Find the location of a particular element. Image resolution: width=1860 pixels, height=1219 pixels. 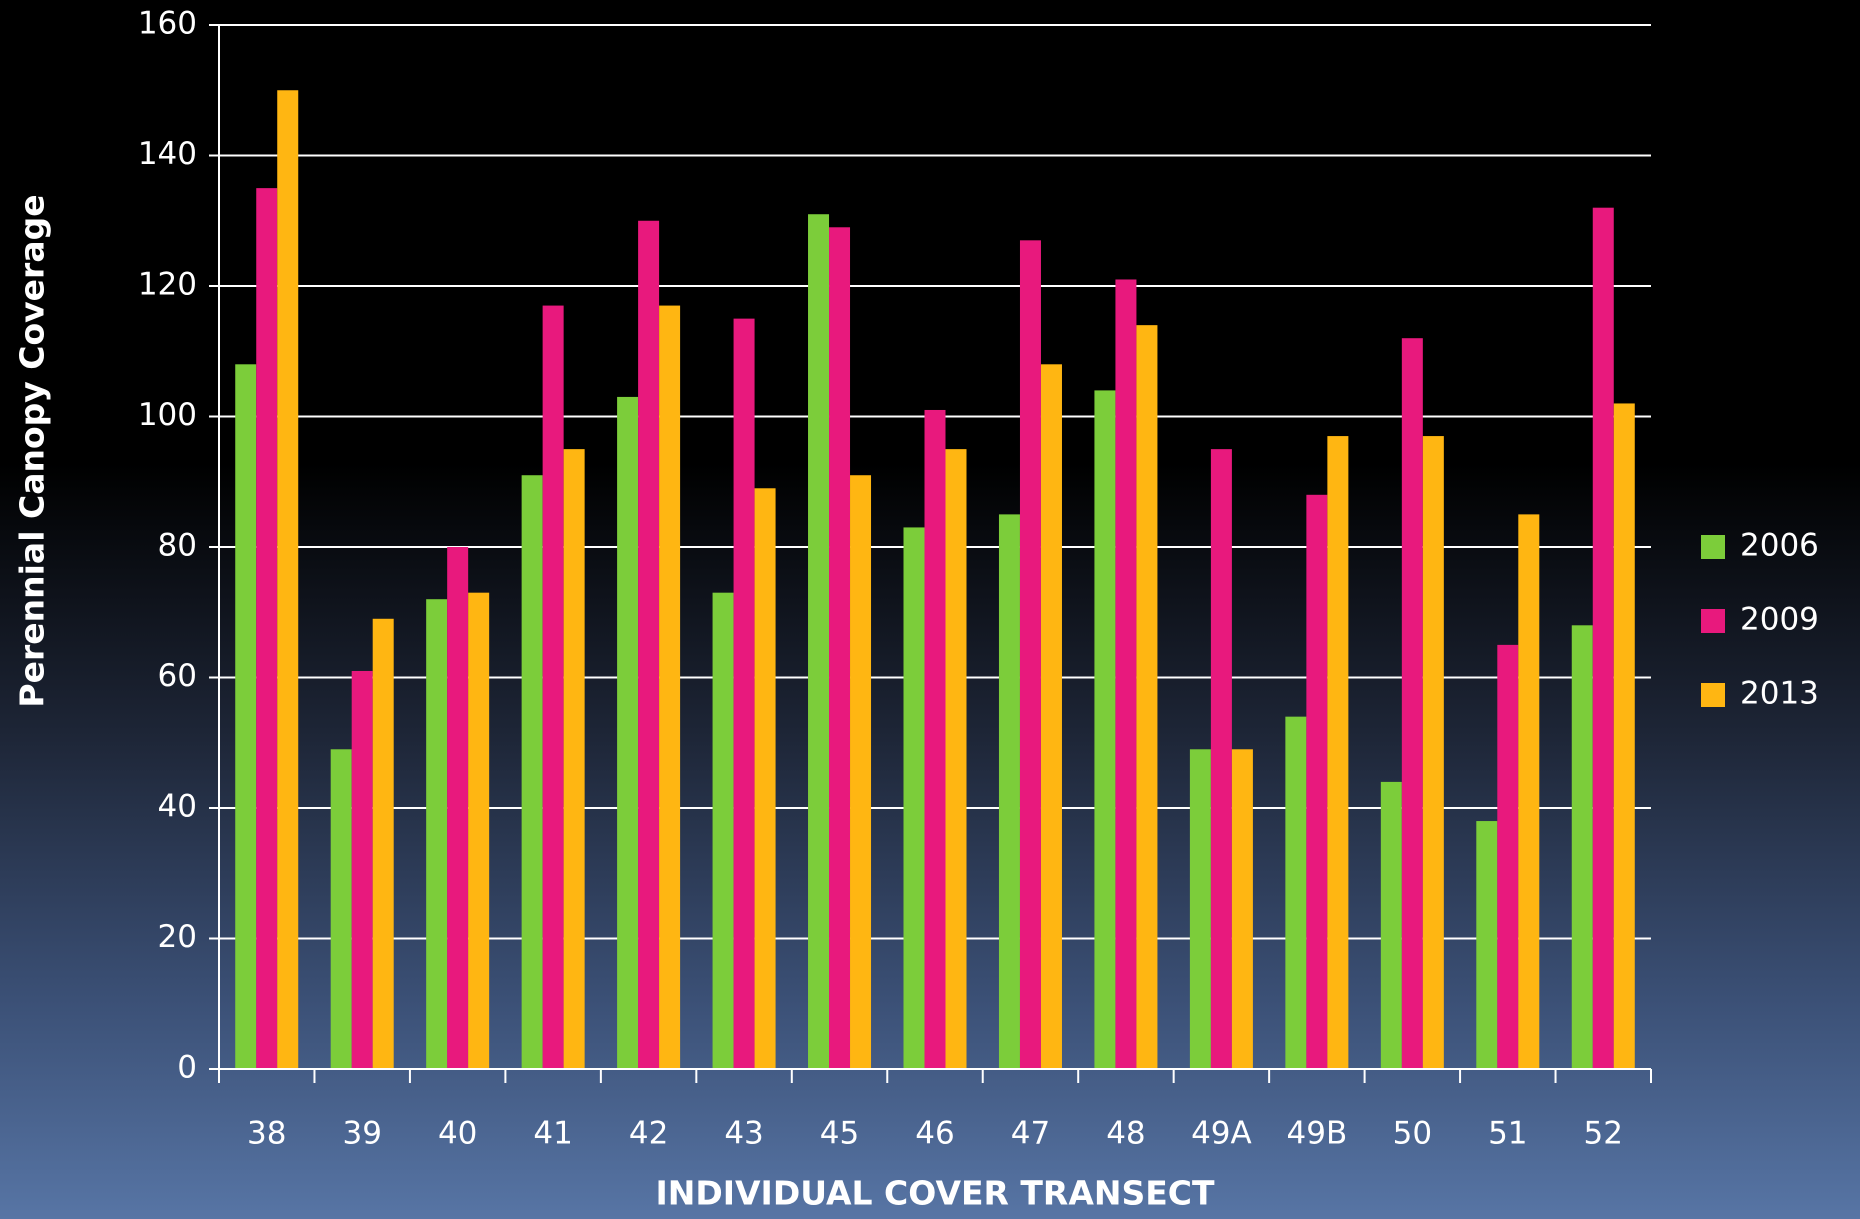

x-tick-label: 51 is located at coordinates (1507, 1134).